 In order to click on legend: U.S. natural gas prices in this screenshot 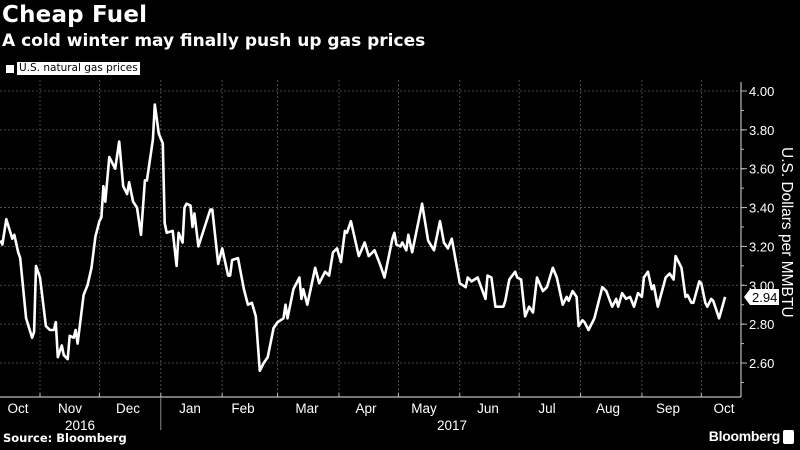, I will do `click(73, 68)`.